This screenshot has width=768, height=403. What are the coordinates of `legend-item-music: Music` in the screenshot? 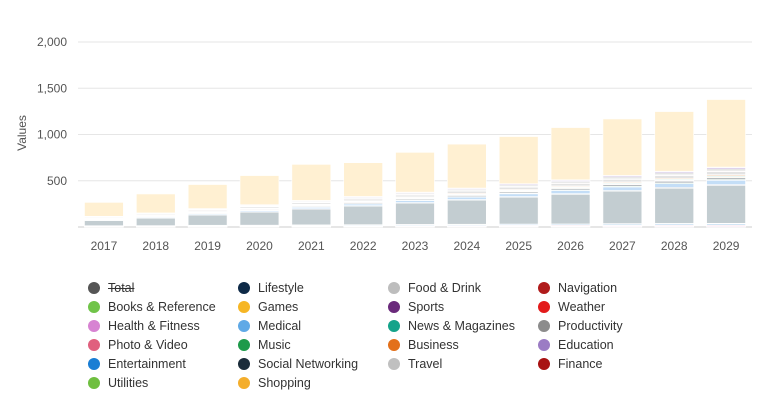 It's located at (264, 344).